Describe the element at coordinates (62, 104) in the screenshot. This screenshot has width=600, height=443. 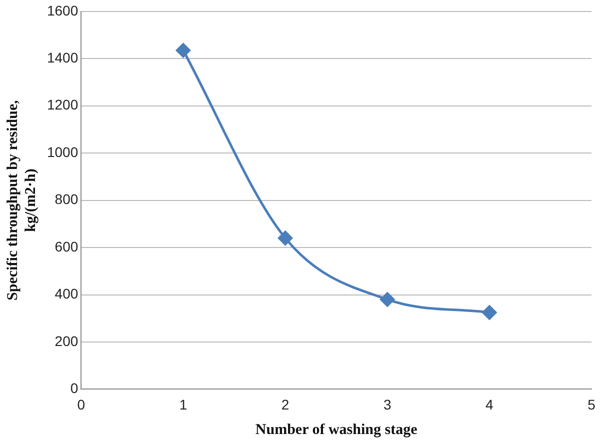
I see `y-tick-label: 1200` at that location.